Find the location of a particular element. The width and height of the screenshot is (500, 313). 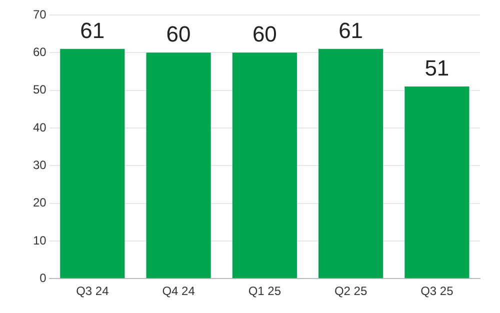

y-tick-label: 70 is located at coordinates (39, 14).